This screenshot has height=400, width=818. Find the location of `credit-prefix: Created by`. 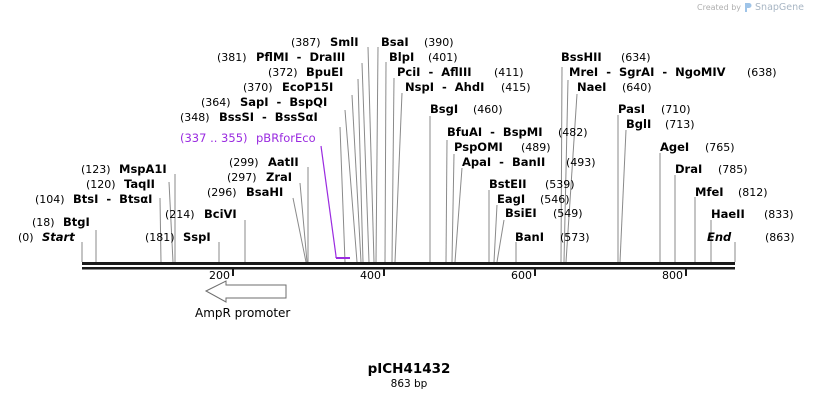

credit-prefix: Created by is located at coordinates (719, 7).